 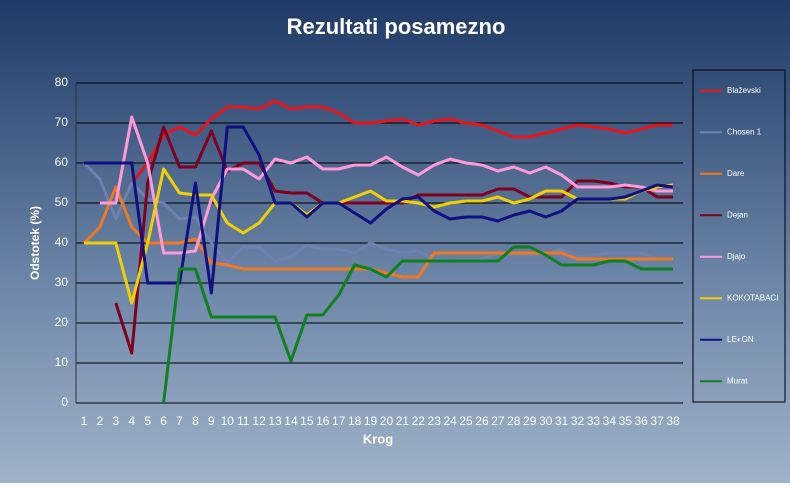 I want to click on x-axis-title: Krog, so click(x=378, y=438).